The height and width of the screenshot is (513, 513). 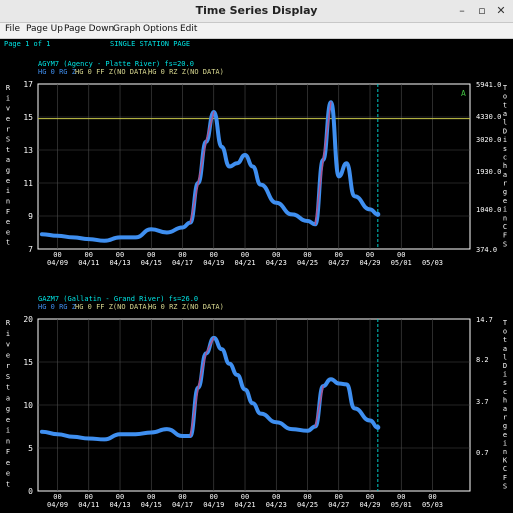 I want to click on menu-page-down: Page Down, so click(x=89, y=29).